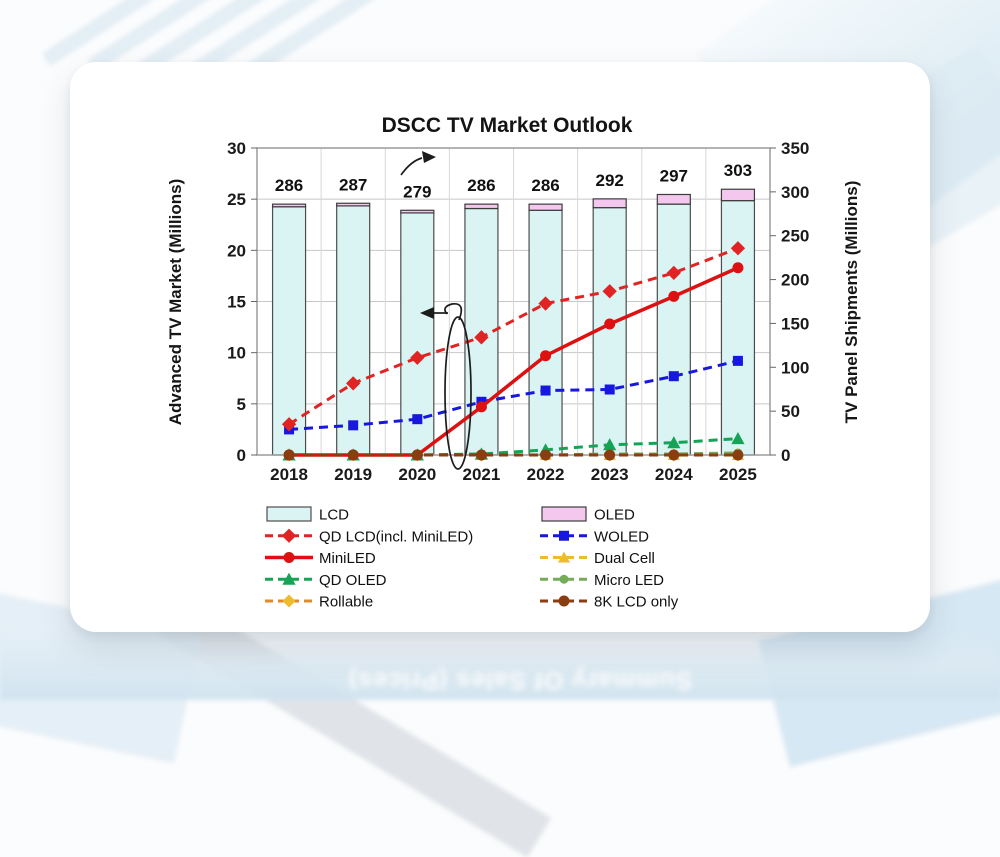 The image size is (1000, 857). Describe the element at coordinates (795, 148) in the screenshot. I see `right-tick-350: 350` at that location.